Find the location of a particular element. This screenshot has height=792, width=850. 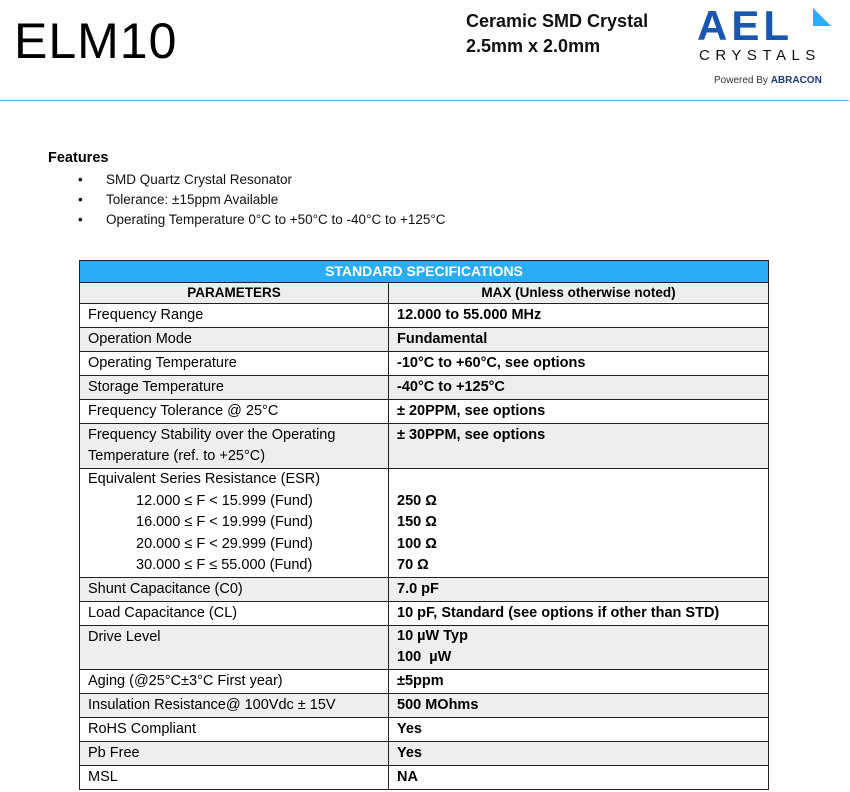

table-row: MSL NA is located at coordinates (424, 777).